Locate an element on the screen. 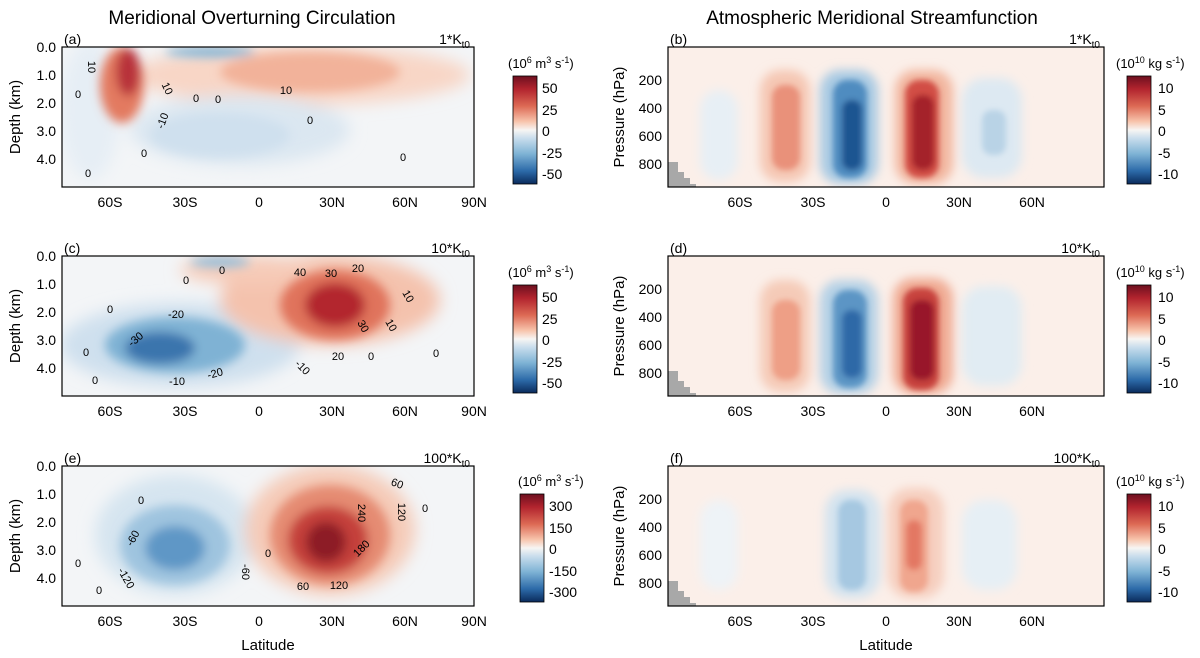 This screenshot has width=1200, height=658. panel-label: (c) is located at coordinates (72, 248).